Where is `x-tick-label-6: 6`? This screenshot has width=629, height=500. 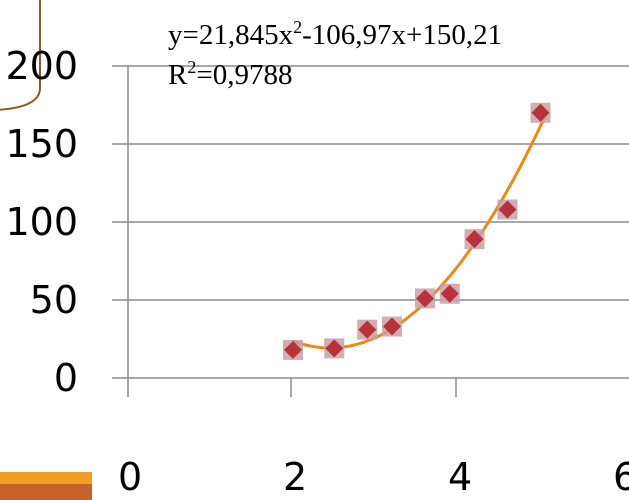
x-tick-label-6: 6 is located at coordinates (621, 477).